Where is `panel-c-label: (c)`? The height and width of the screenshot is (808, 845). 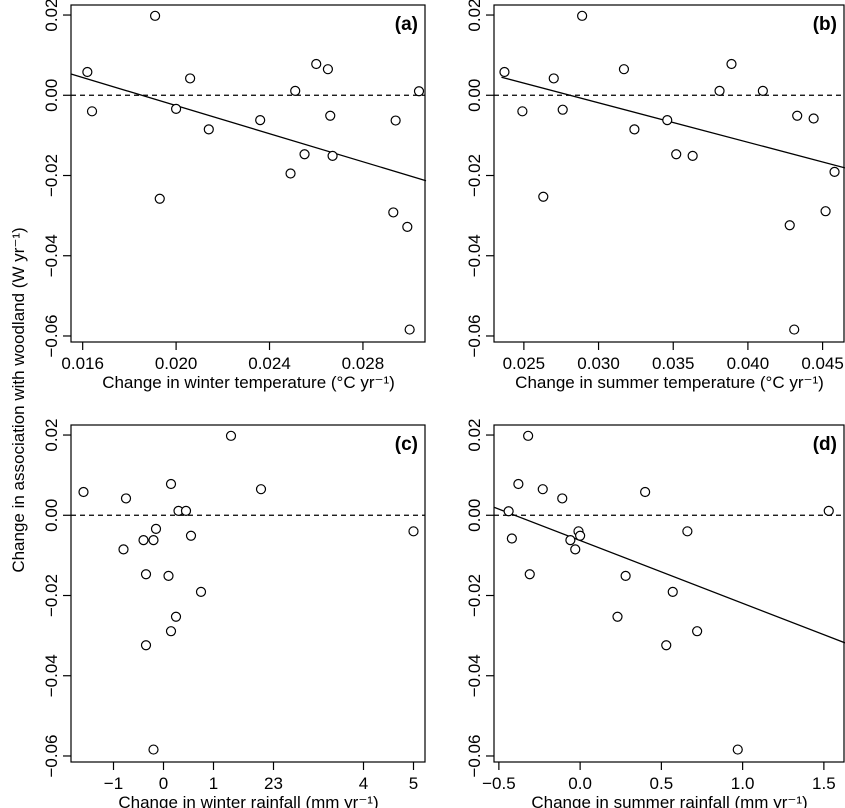 panel-c-label: (c) is located at coordinates (406, 444).